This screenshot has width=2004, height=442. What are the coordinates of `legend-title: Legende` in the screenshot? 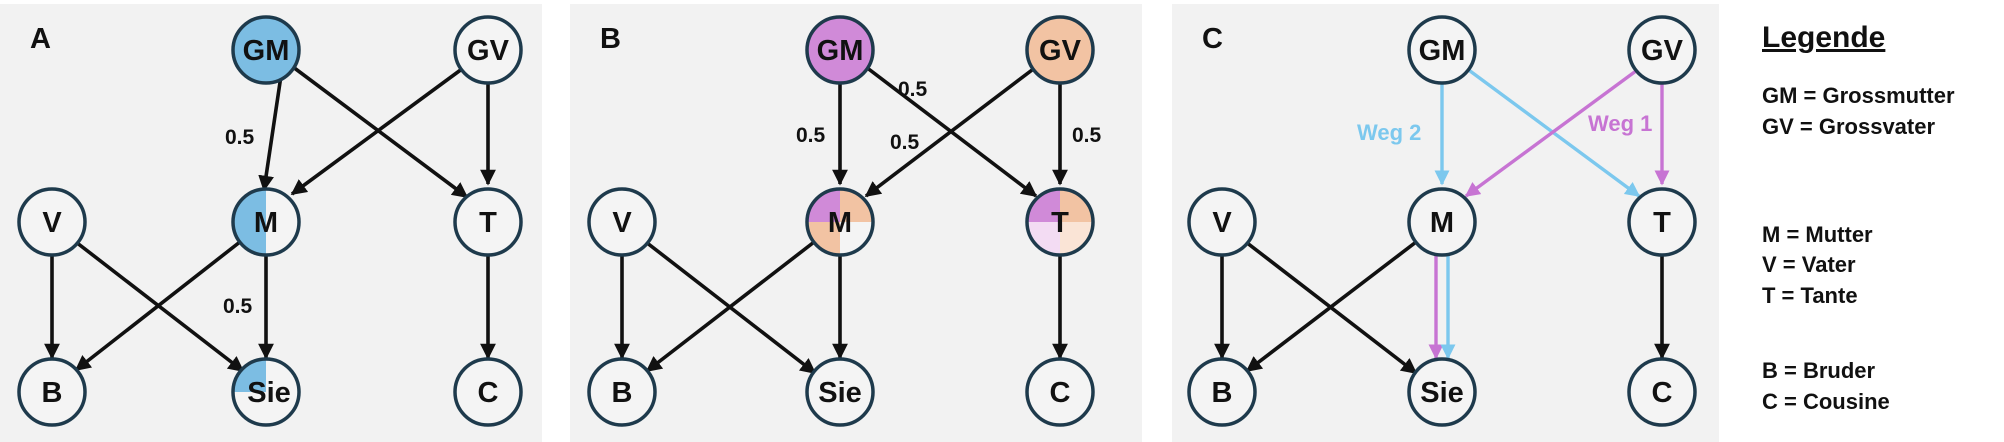 It's located at (1823, 37).